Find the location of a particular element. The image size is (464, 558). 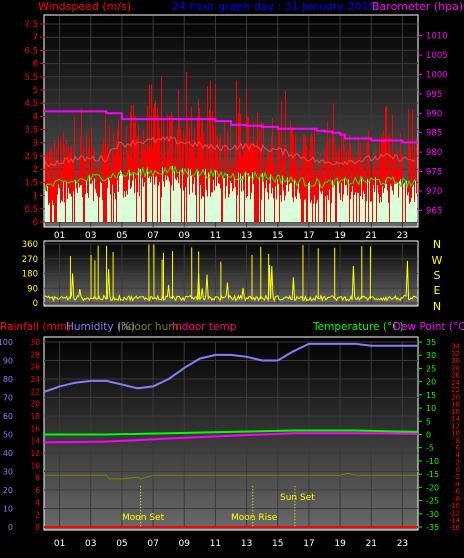

x-tick-label-bottom: 05 is located at coordinates (121, 544).